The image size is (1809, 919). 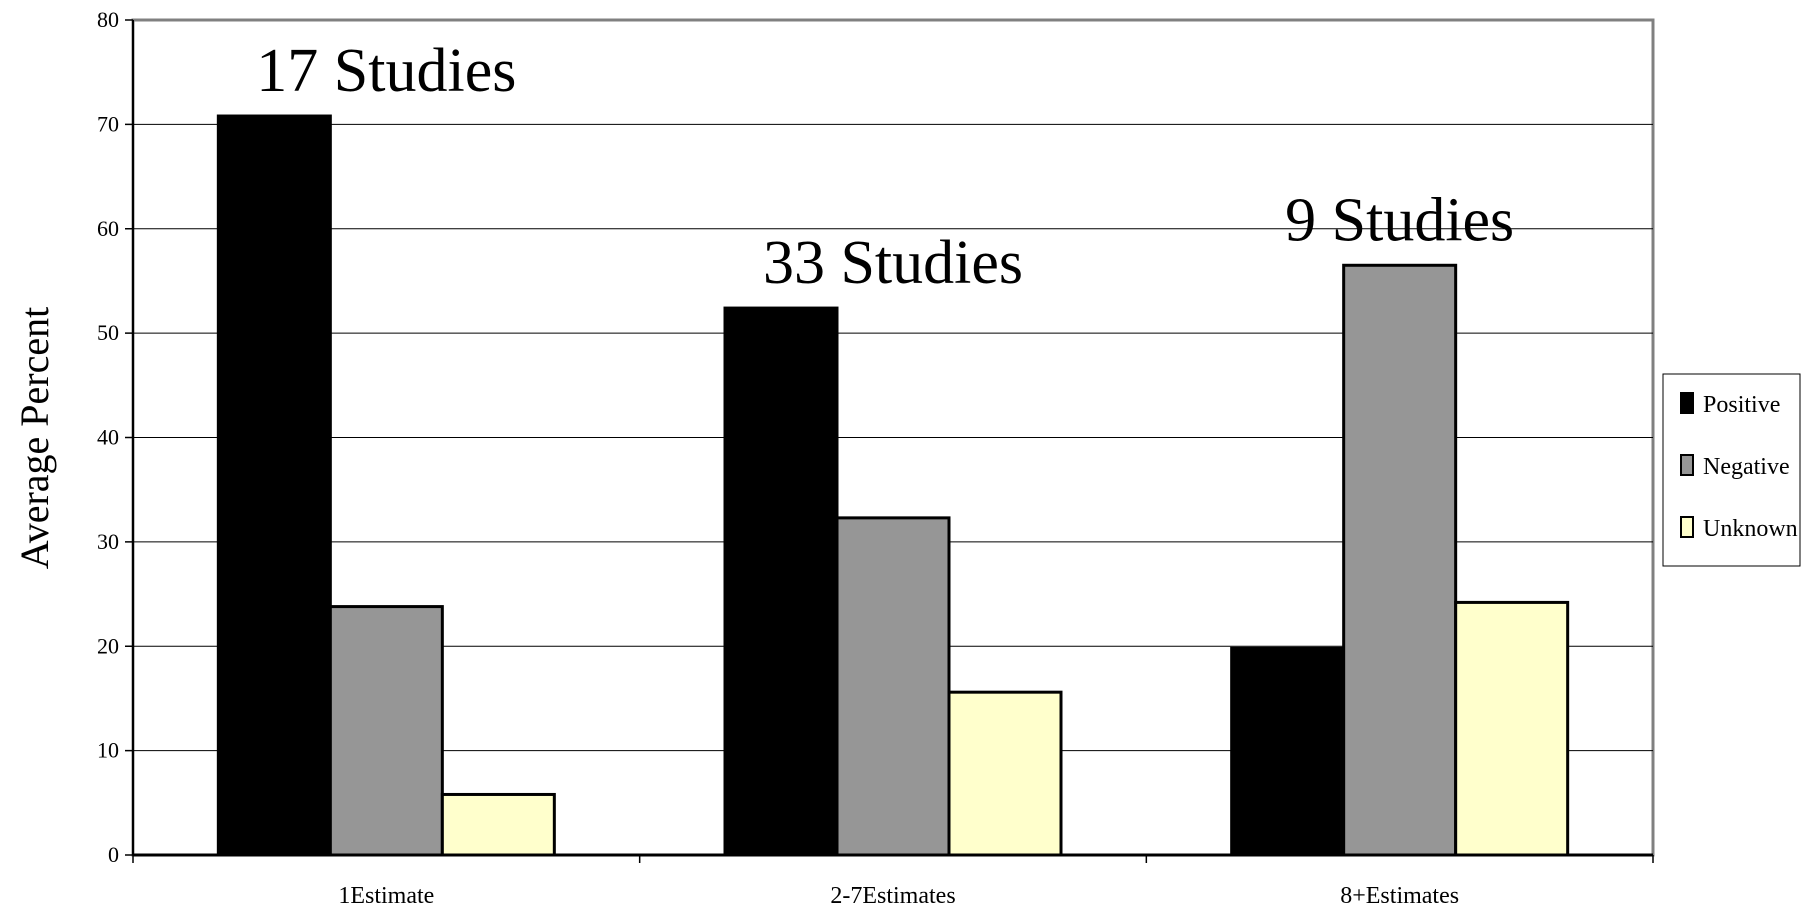 I want to click on x-category-label: 1Estimate, so click(x=386, y=896).